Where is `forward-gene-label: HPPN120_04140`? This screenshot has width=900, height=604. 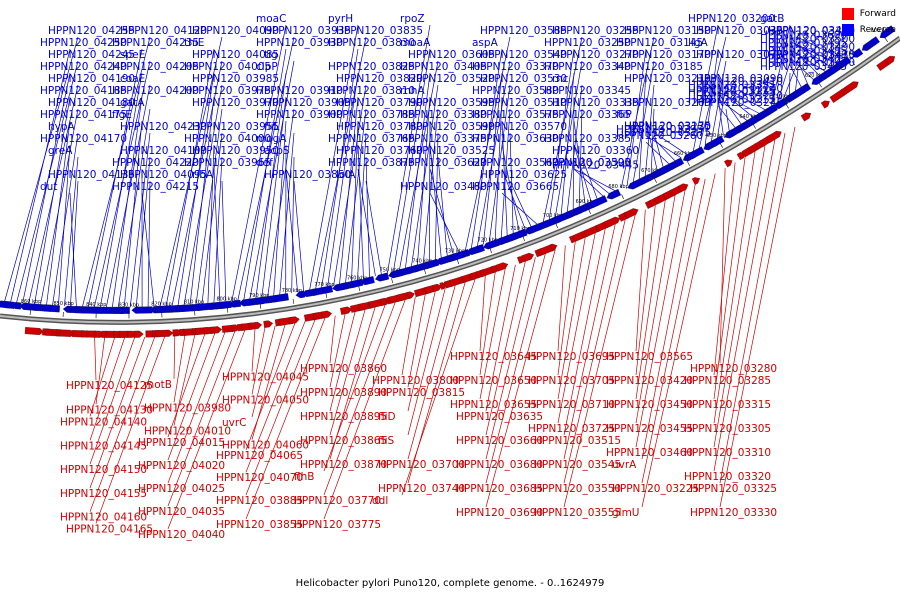
forward-gene-label: HPPN120_04140 is located at coordinates (103, 422).